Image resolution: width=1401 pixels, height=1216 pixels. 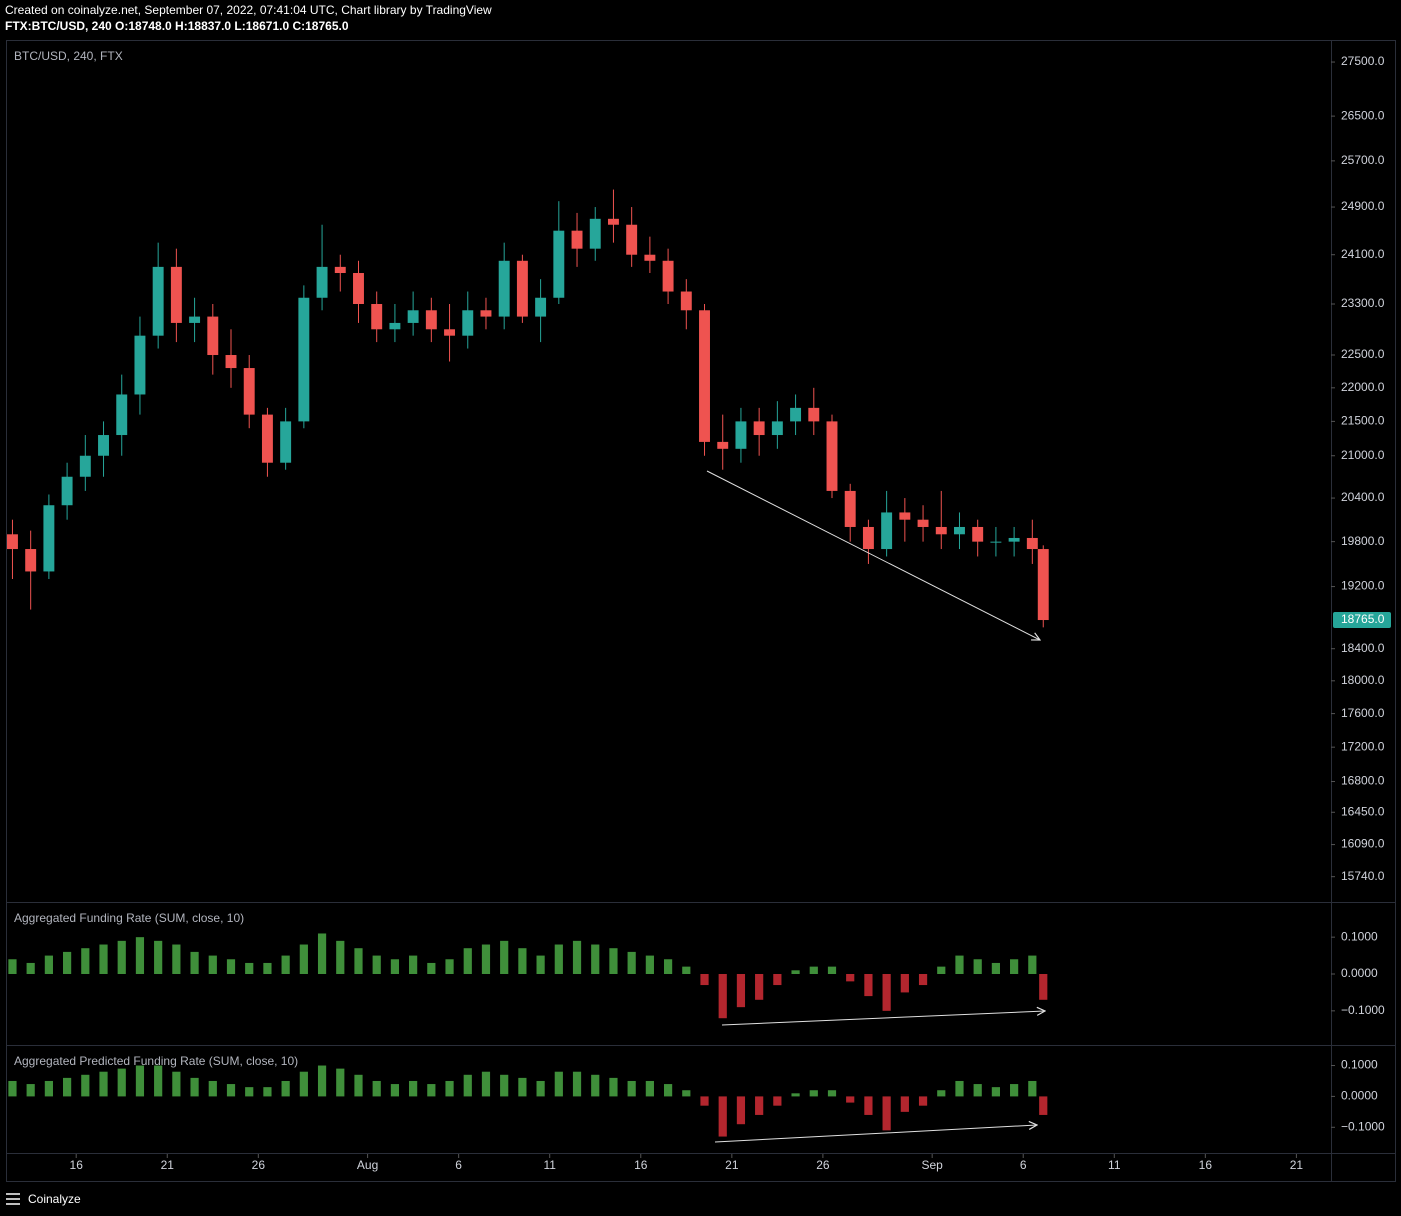 What do you see at coordinates (68, 56) in the screenshot?
I see `pane-title: BTC/USD, 240, FTX` at bounding box center [68, 56].